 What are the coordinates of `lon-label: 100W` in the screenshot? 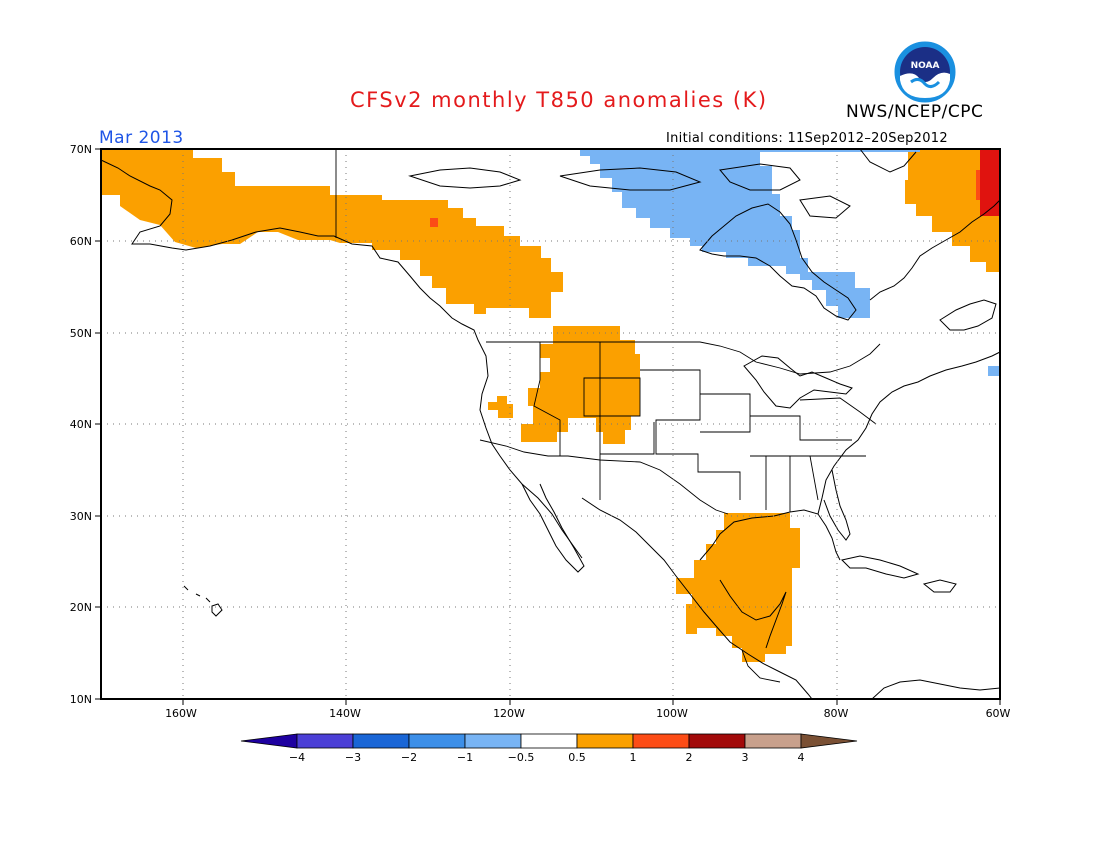 It's located at (672, 713).